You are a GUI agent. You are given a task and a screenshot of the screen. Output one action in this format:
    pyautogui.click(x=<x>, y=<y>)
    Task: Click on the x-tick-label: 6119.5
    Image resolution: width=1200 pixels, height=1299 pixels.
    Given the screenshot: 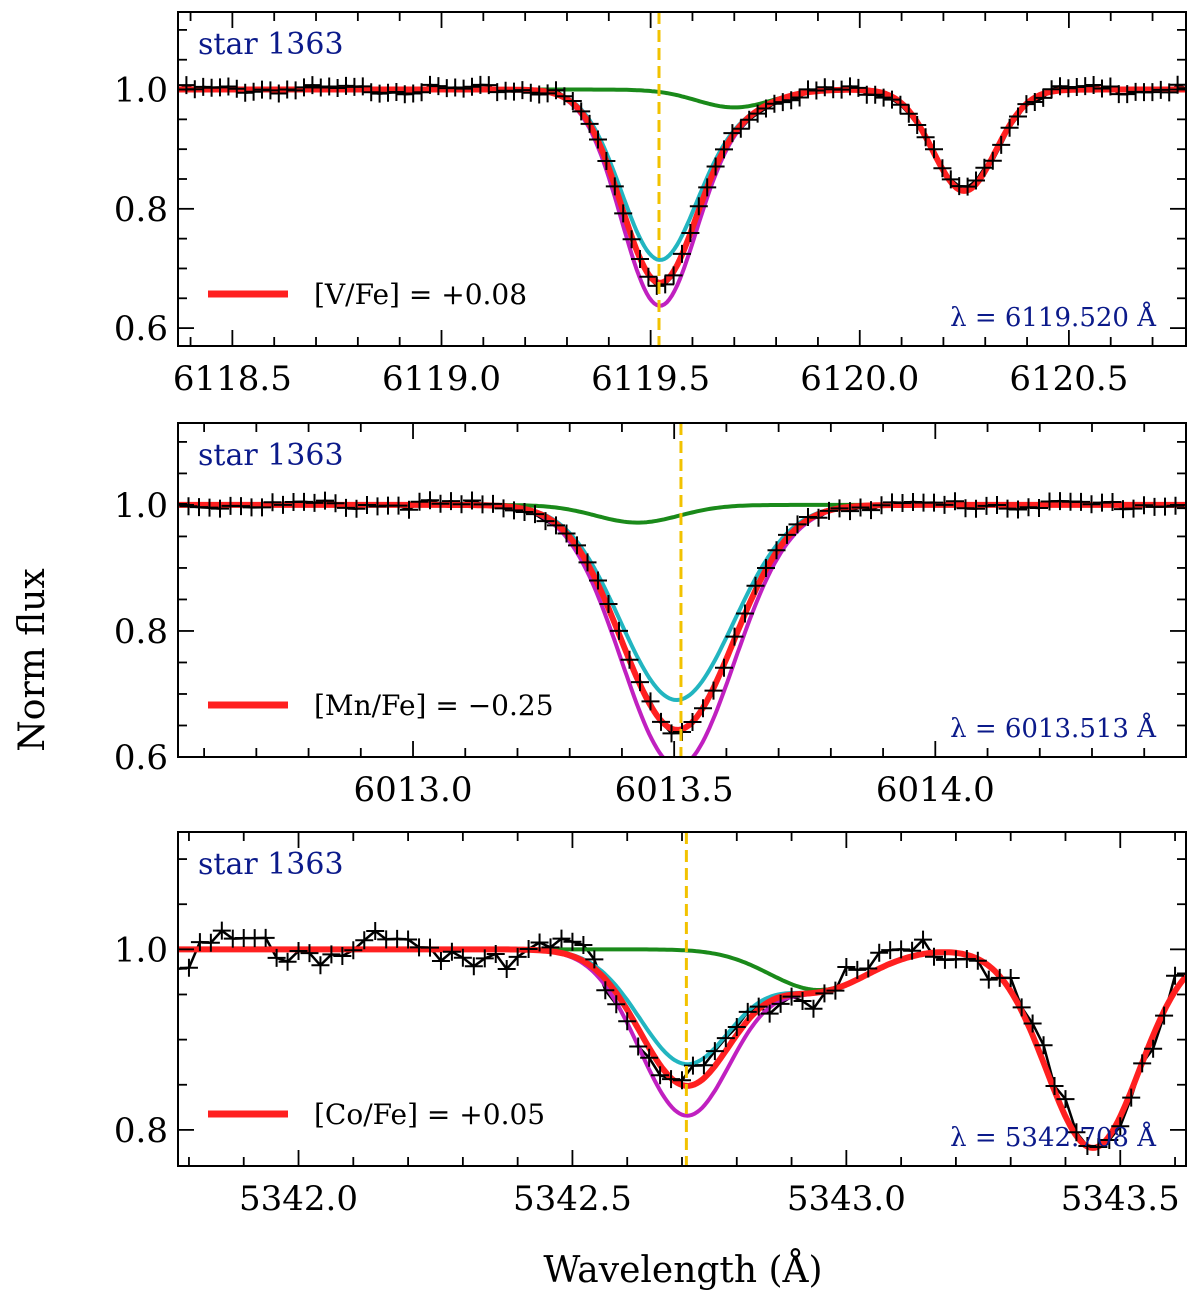 What is the action you would take?
    pyautogui.click(x=650, y=379)
    